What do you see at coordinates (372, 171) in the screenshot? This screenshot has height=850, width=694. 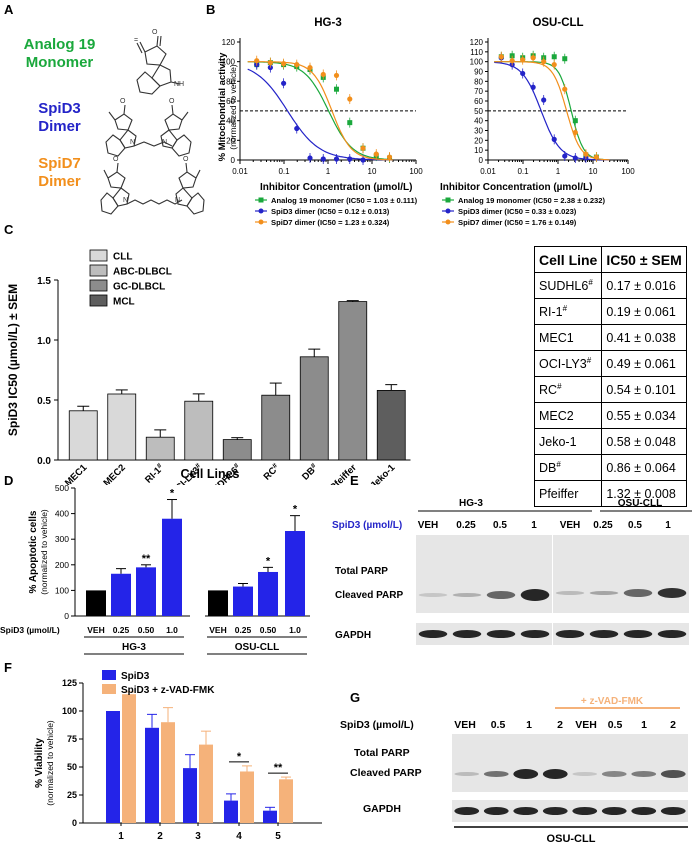 I see `x-tick-label: 10` at bounding box center [372, 171].